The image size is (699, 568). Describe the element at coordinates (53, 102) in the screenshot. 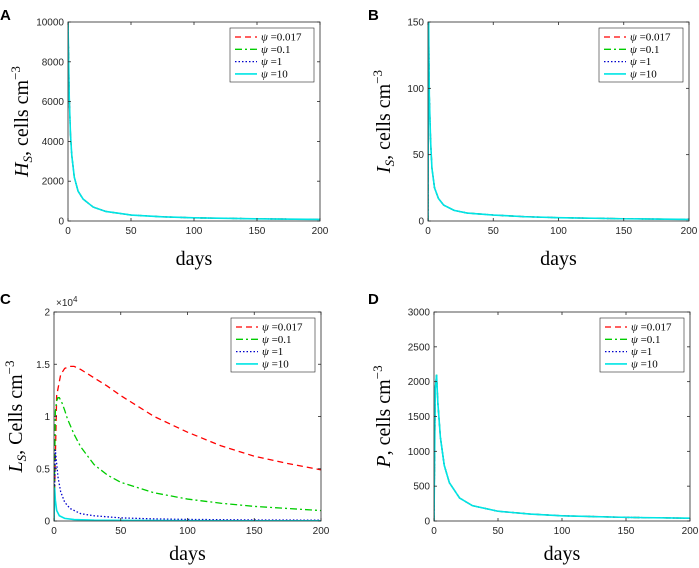

I see `y-tick-label: 6000` at that location.